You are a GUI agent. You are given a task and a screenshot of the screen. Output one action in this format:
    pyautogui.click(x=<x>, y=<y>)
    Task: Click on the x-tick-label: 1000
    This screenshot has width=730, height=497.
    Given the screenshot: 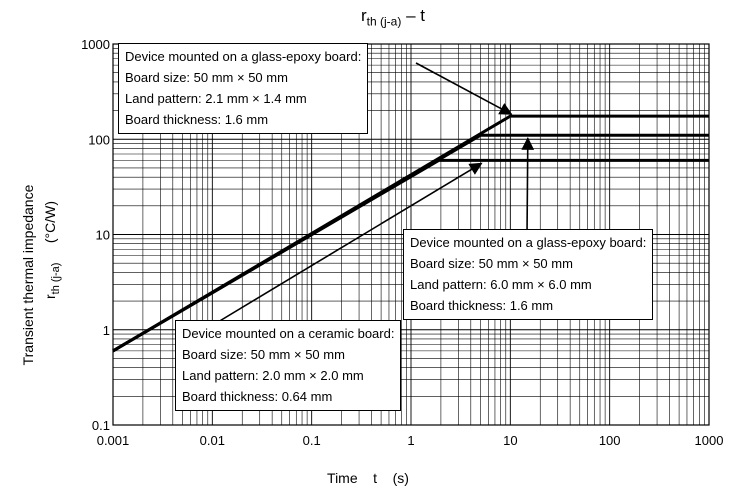 What is the action you would take?
    pyautogui.click(x=709, y=440)
    